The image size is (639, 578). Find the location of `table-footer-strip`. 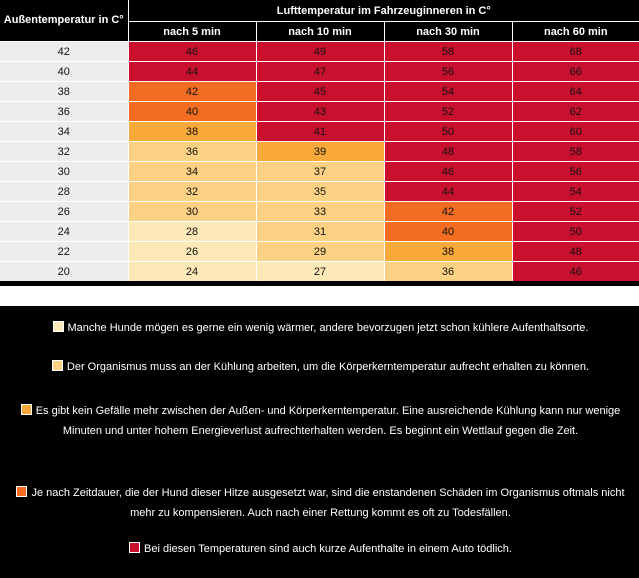

table-footer-strip is located at coordinates (319, 296).